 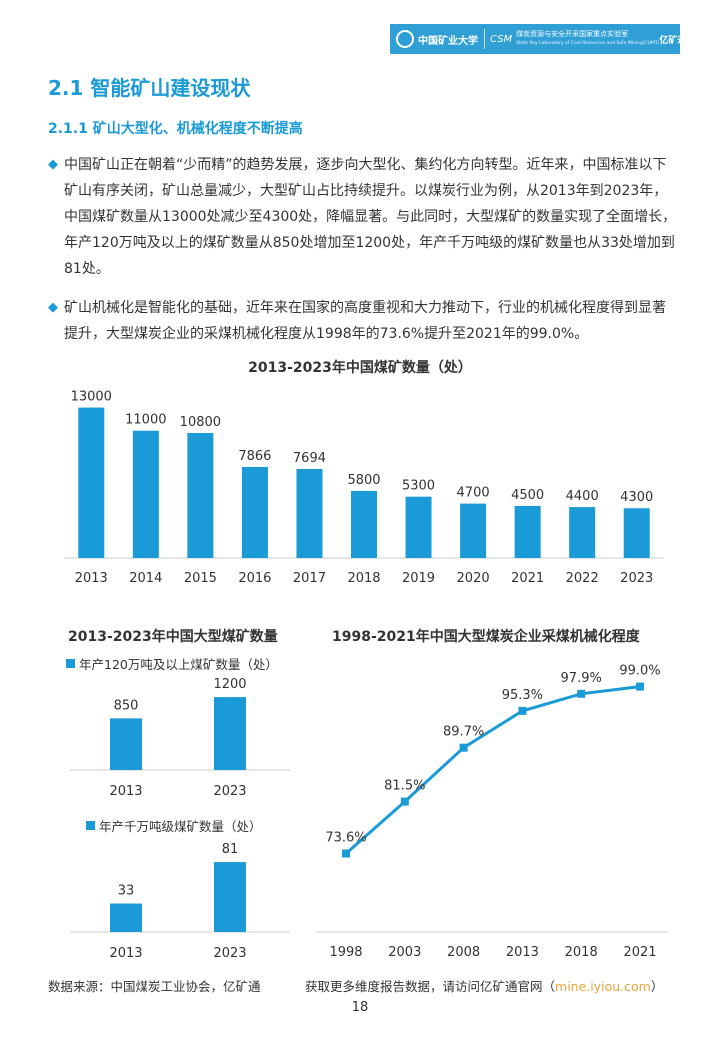 What do you see at coordinates (463, 732) in the screenshot?
I see `data-label: 89.7%` at bounding box center [463, 732].